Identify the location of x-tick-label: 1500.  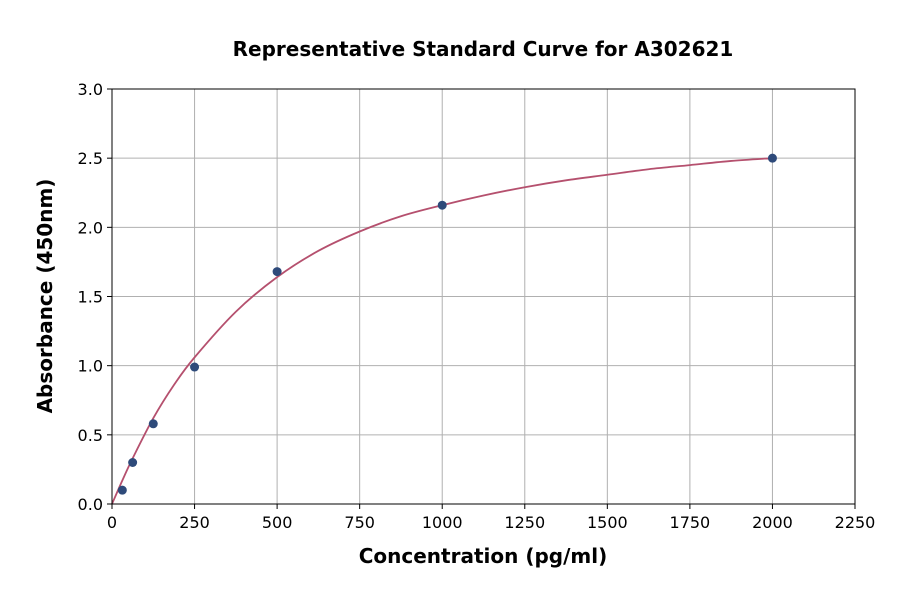
(607, 522).